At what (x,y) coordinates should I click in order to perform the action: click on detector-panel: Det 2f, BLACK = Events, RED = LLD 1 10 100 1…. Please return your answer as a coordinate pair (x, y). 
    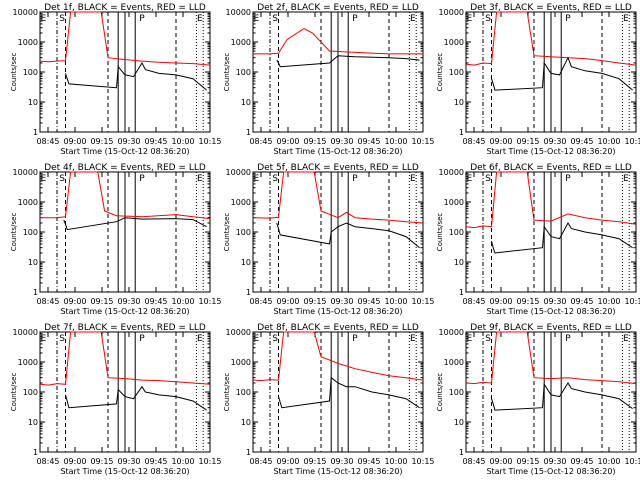
    Looking at the image, I should click on (329, 79).